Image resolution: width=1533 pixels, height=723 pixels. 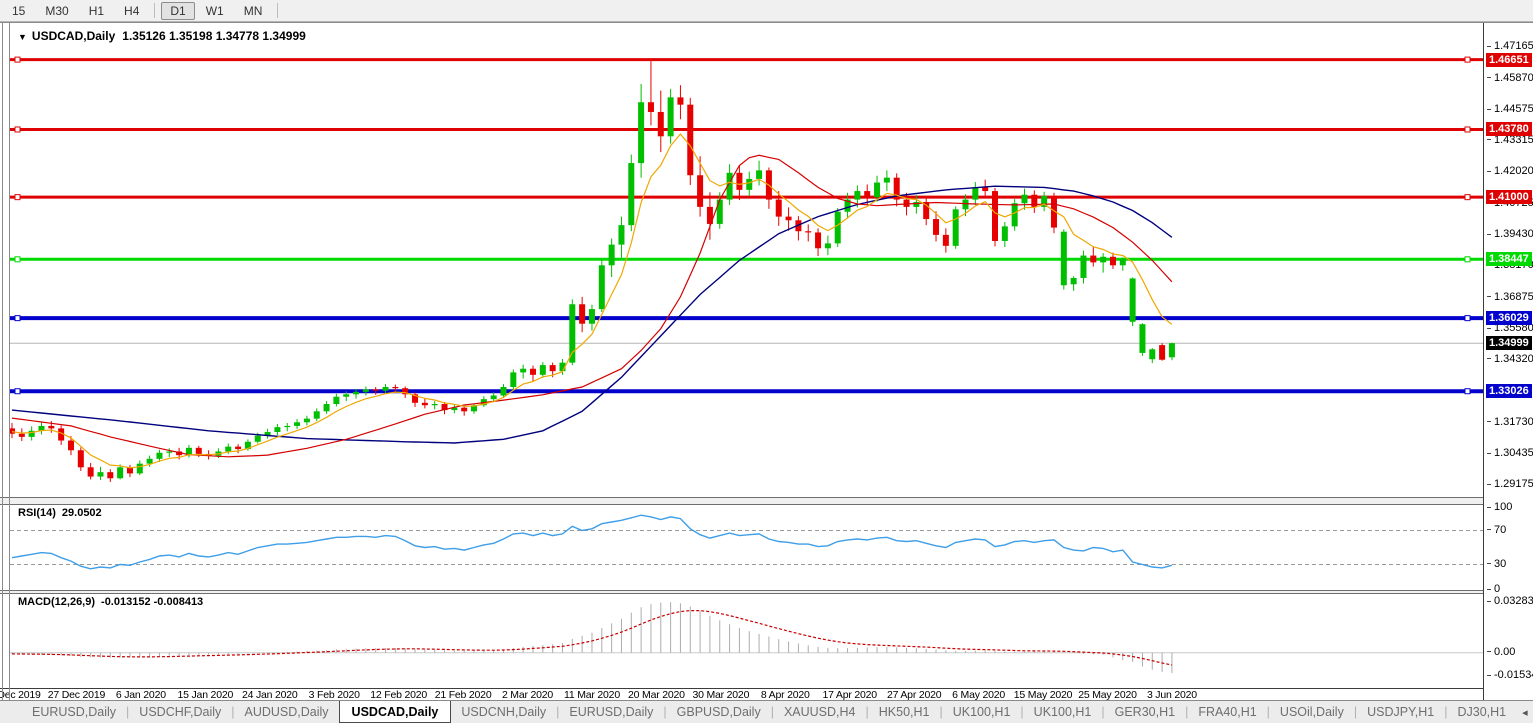 What do you see at coordinates (20, 695) in the screenshot?
I see `date-axis-label: 18 Dec 2019` at bounding box center [20, 695].